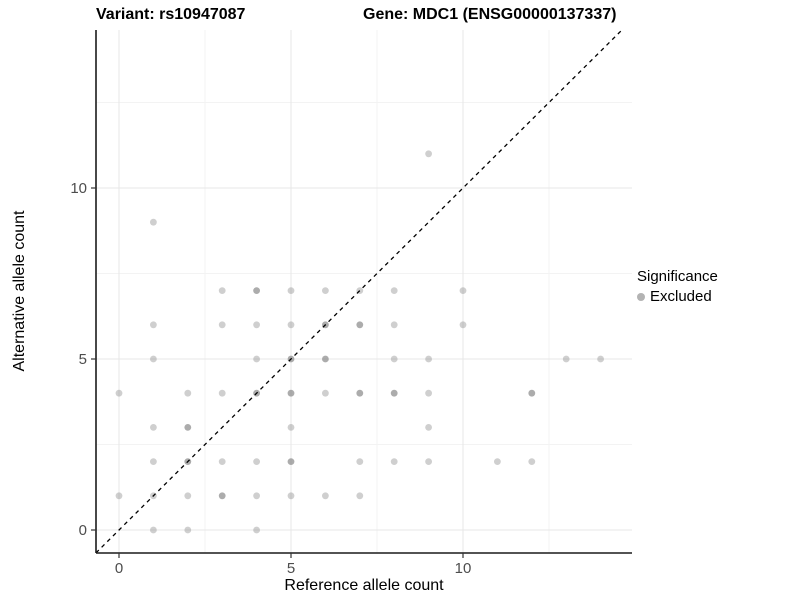  What do you see at coordinates (463, 568) in the screenshot?
I see `x-tick-label: 10` at bounding box center [463, 568].